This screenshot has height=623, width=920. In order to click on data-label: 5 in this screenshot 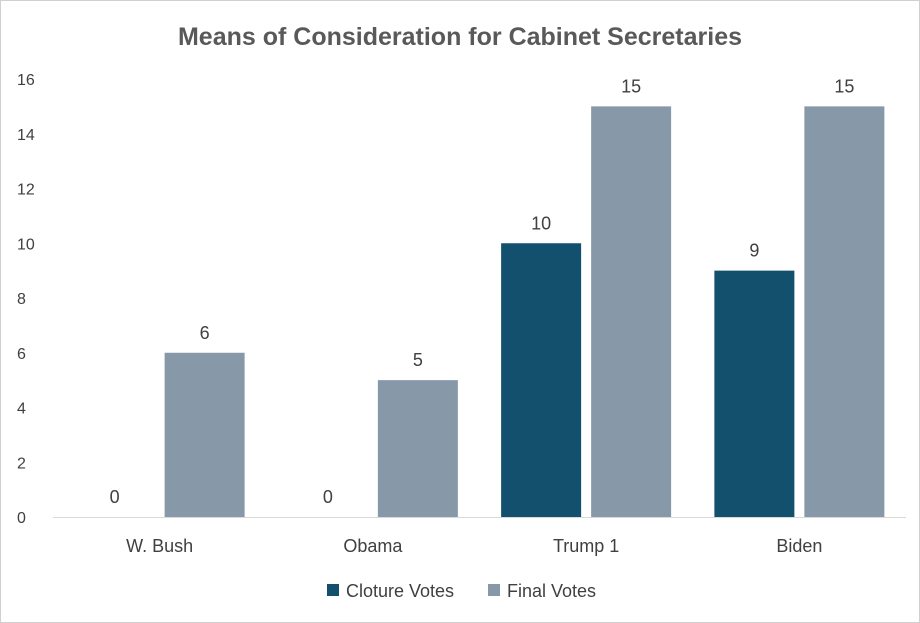, I will do `click(418, 360)`.